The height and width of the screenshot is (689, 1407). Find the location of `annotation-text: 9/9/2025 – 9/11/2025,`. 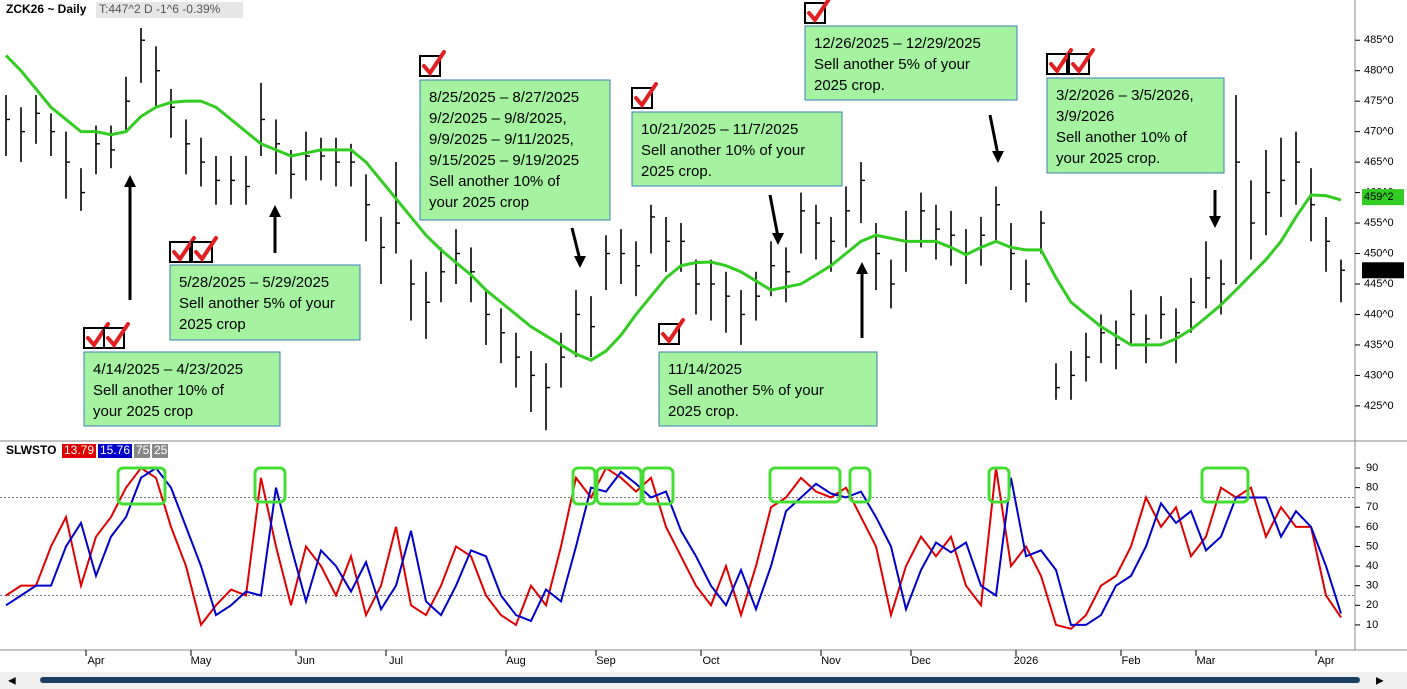

annotation-text: 9/9/2025 – 9/11/2025, is located at coordinates (501, 139).